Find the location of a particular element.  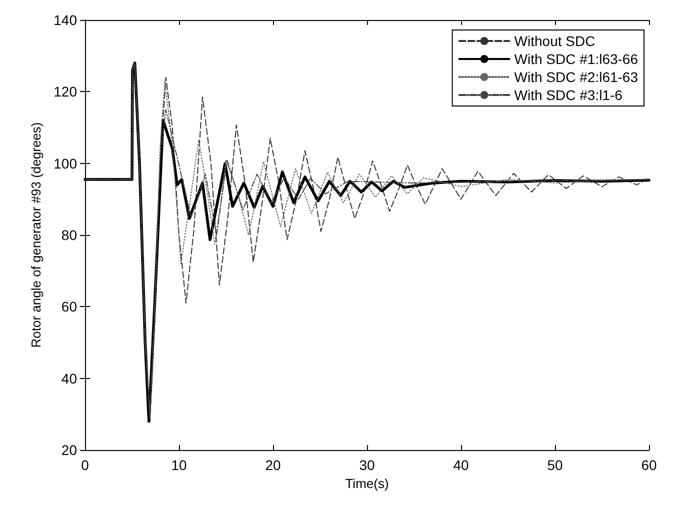

legend-label: With SDC #1:l63-66 is located at coordinates (576, 59).